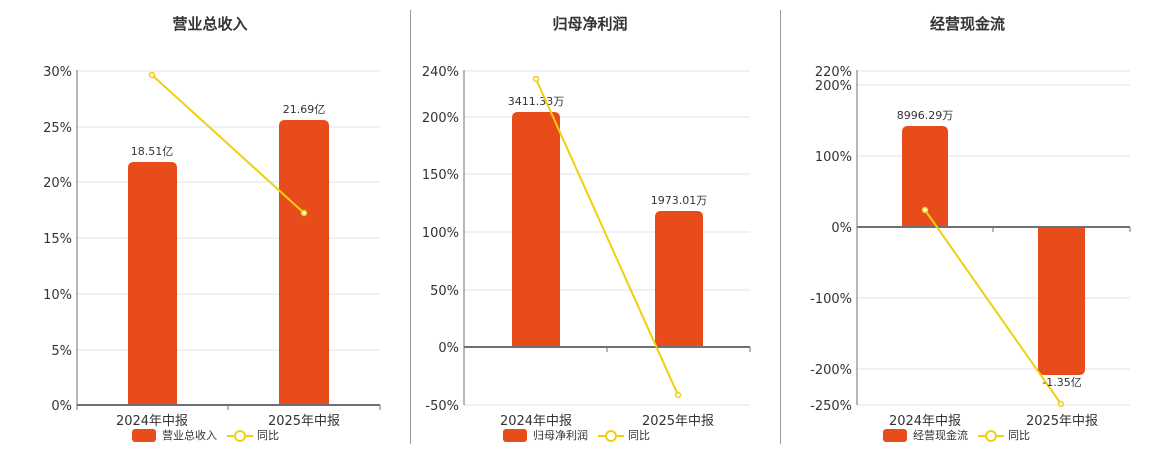 The width and height of the screenshot is (1160, 450). Describe the element at coordinates (440, 72) in the screenshot. I see `svg-text: 240%` at that location.